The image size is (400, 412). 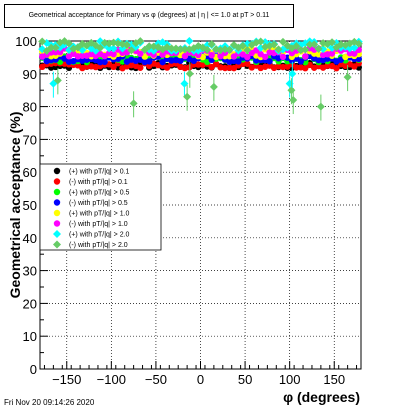 I want to click on x-axis-label: φ (degrees), so click(x=321, y=397).